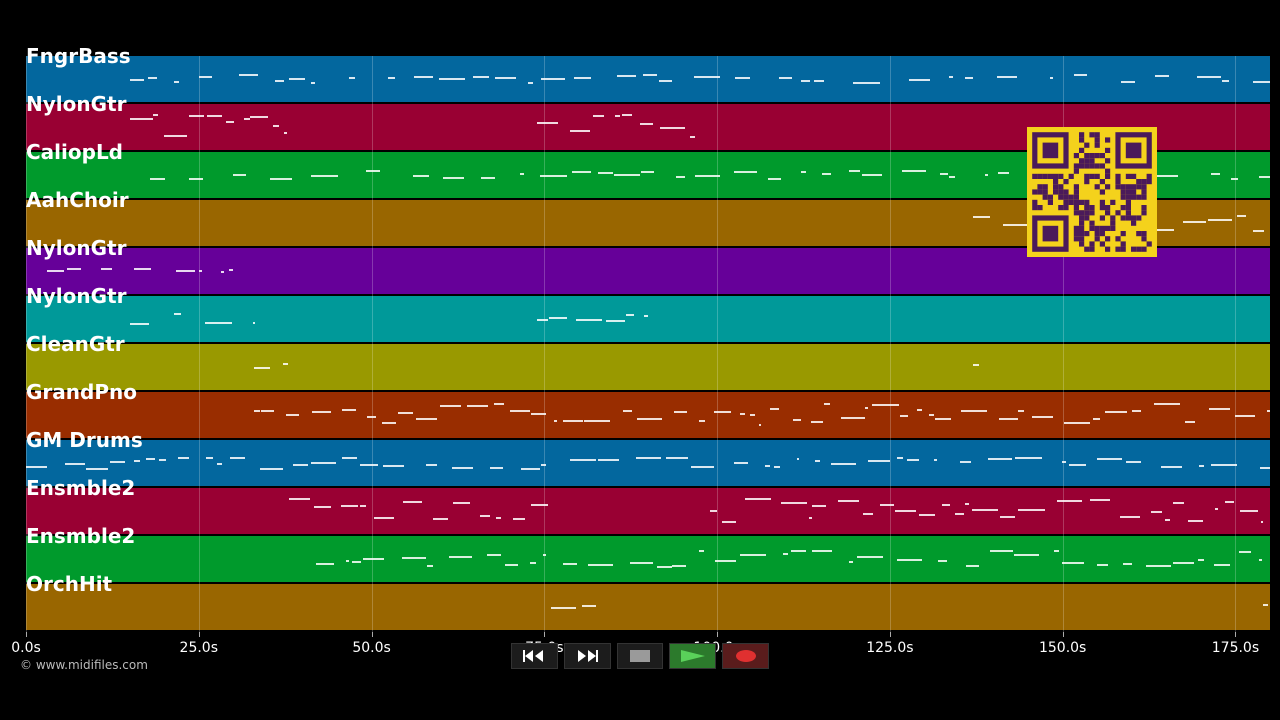  I want to click on qr-code, so click(1092, 192).